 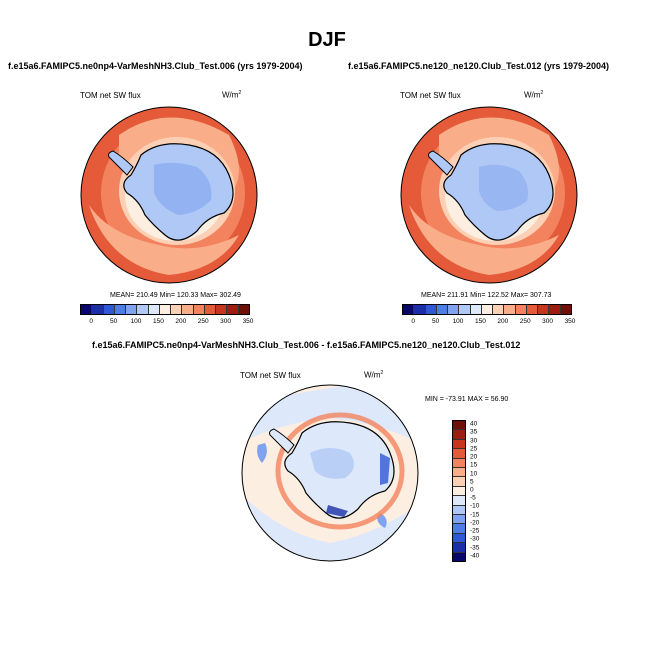 I want to click on polar-map-difference, so click(x=330, y=473).